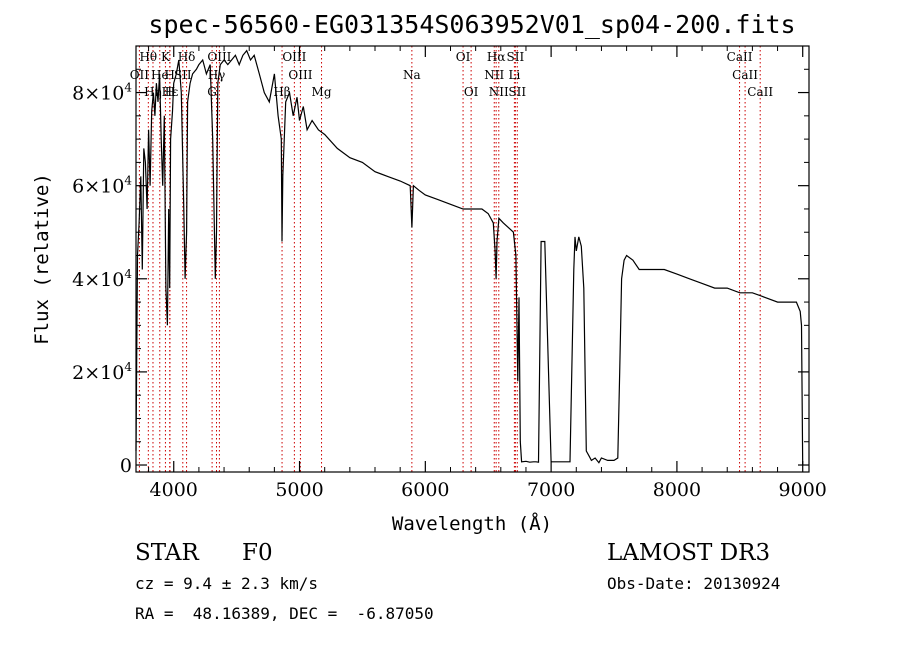  What do you see at coordinates (102, 186) in the screenshot?
I see `y-tick-label: 6×10⁴` at bounding box center [102, 186].